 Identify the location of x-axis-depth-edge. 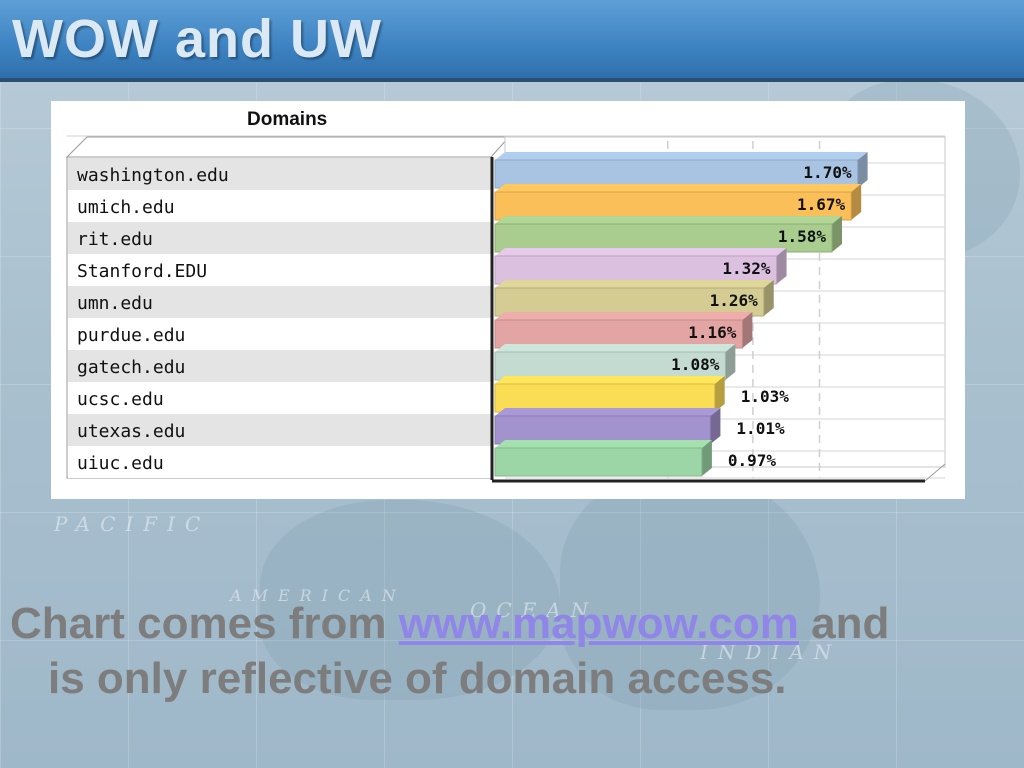
(935, 472).